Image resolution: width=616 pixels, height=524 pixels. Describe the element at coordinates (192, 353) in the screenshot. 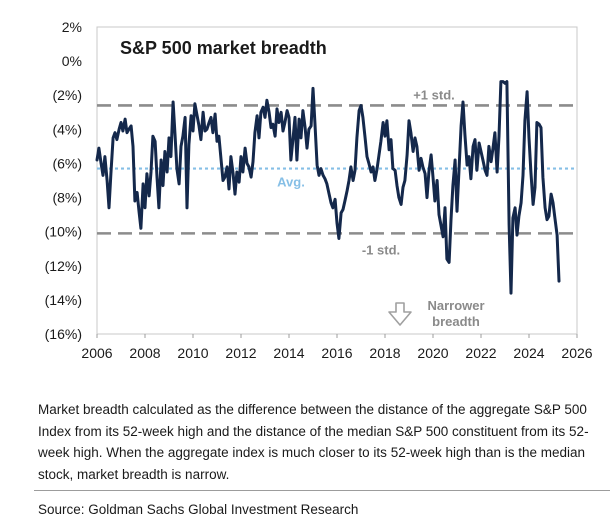

I see `x-tick-label: 2010` at that location.